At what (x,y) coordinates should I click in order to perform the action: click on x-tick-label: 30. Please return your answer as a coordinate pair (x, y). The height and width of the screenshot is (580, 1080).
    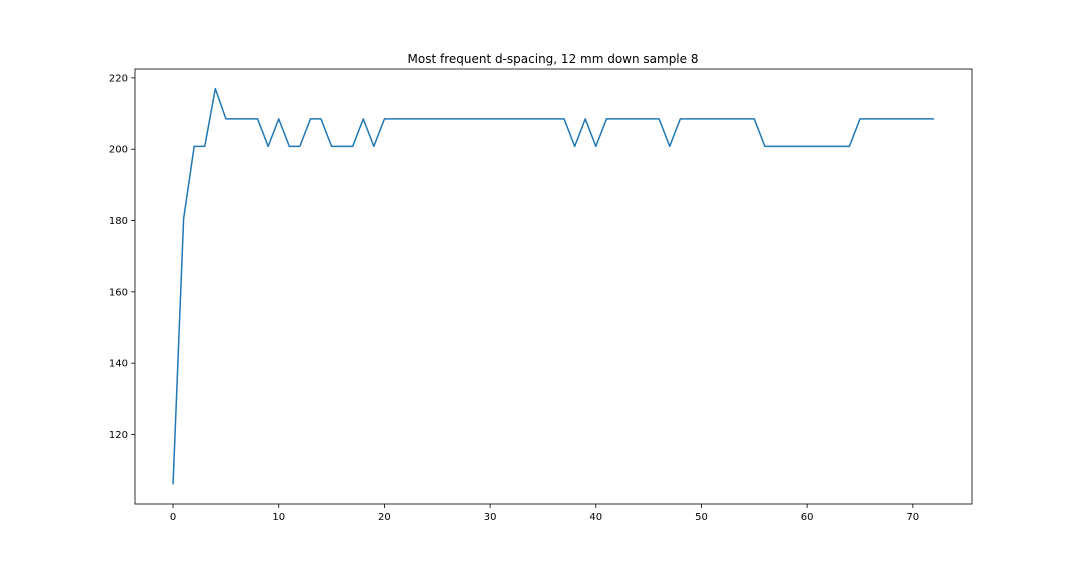
    Looking at the image, I should click on (490, 517).